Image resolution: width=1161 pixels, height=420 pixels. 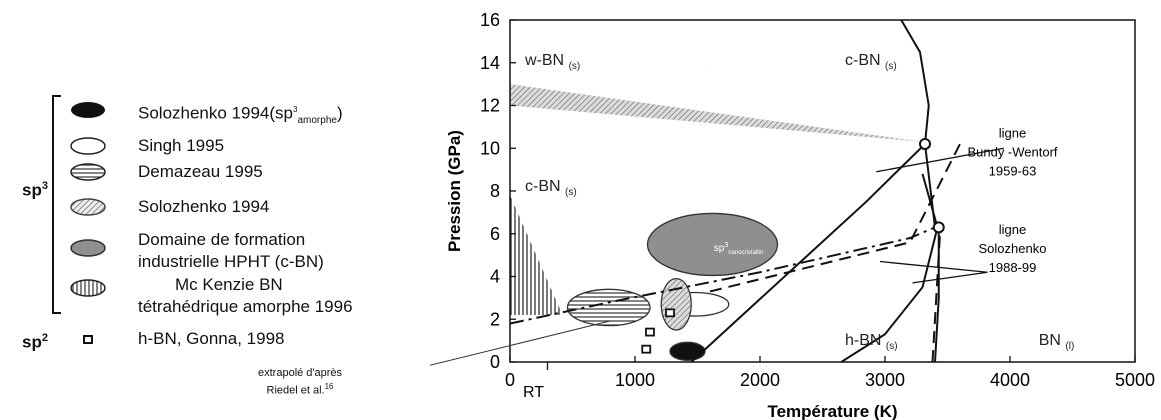 What do you see at coordinates (490, 63) in the screenshot?
I see `y-tick-label-14: 14` at bounding box center [490, 63].